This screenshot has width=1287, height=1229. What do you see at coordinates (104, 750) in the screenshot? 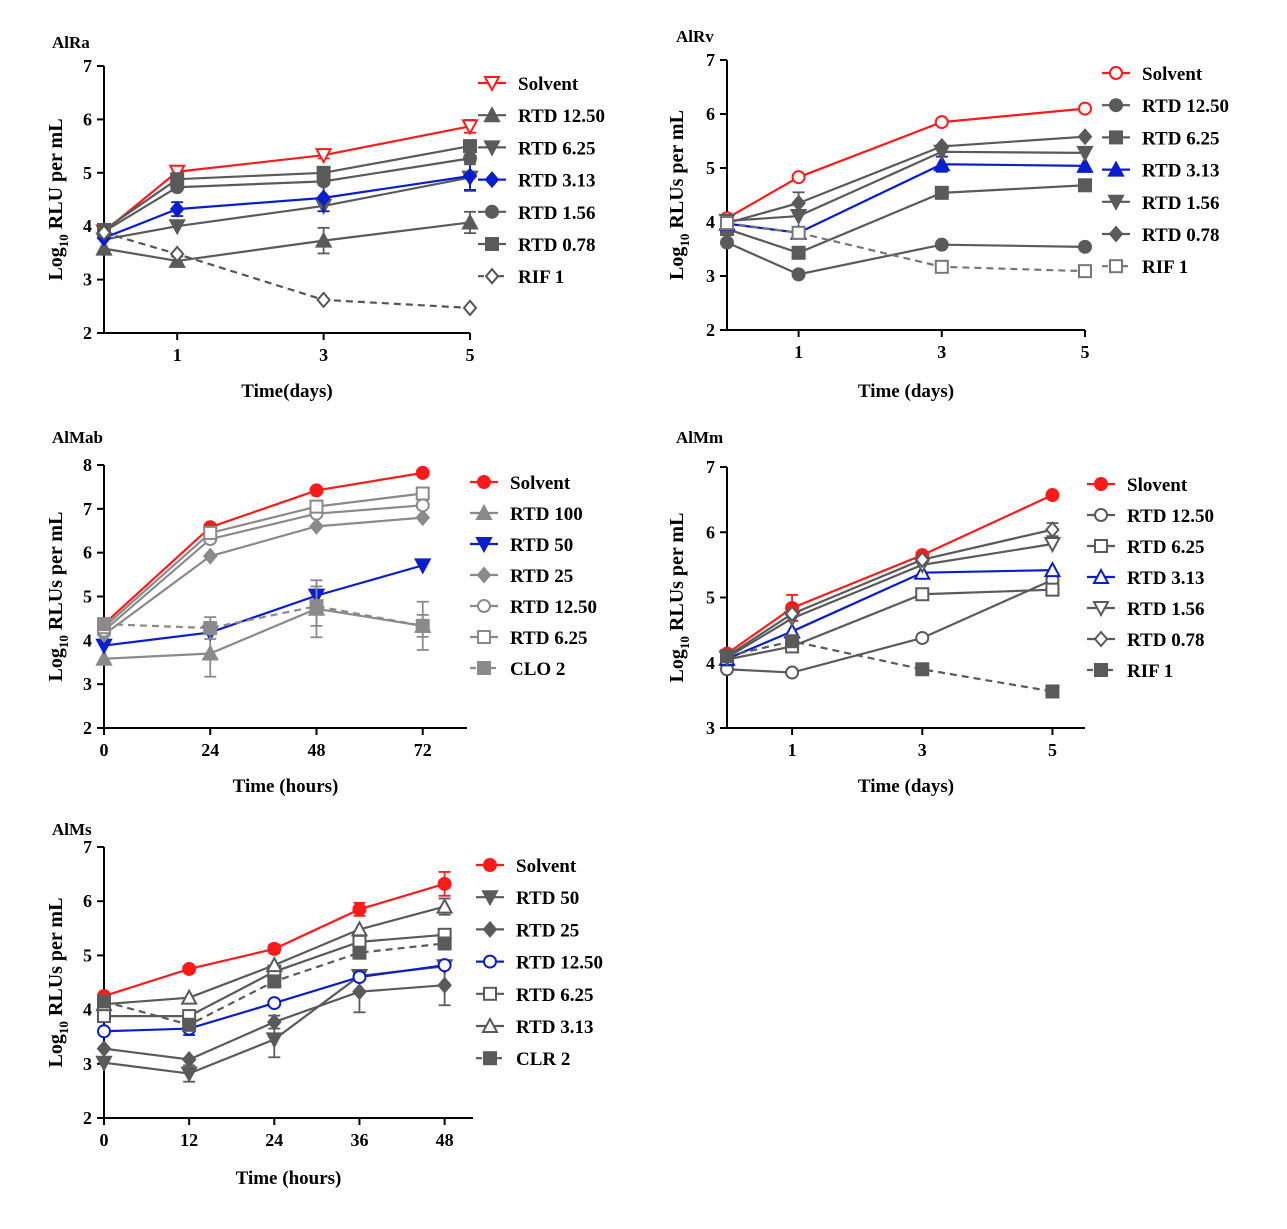
I see `x-tick-label: 0` at bounding box center [104, 750].